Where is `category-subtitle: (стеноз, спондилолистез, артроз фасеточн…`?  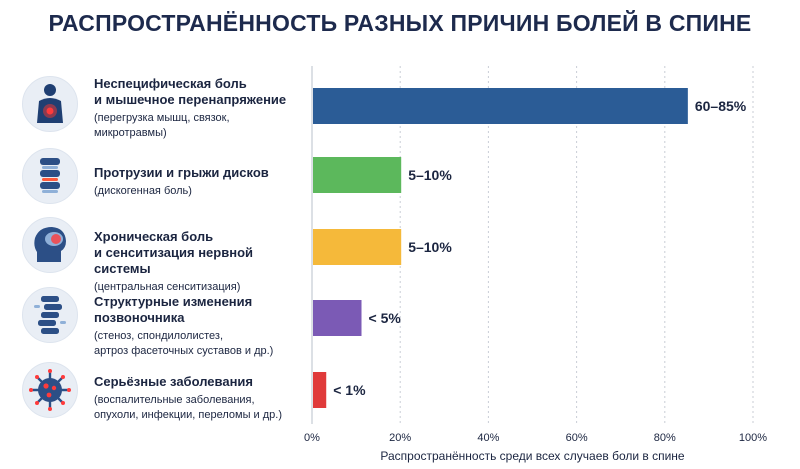 category-subtitle: (стеноз, спондилолистез, артроз фасеточн… is located at coordinates (184, 343).